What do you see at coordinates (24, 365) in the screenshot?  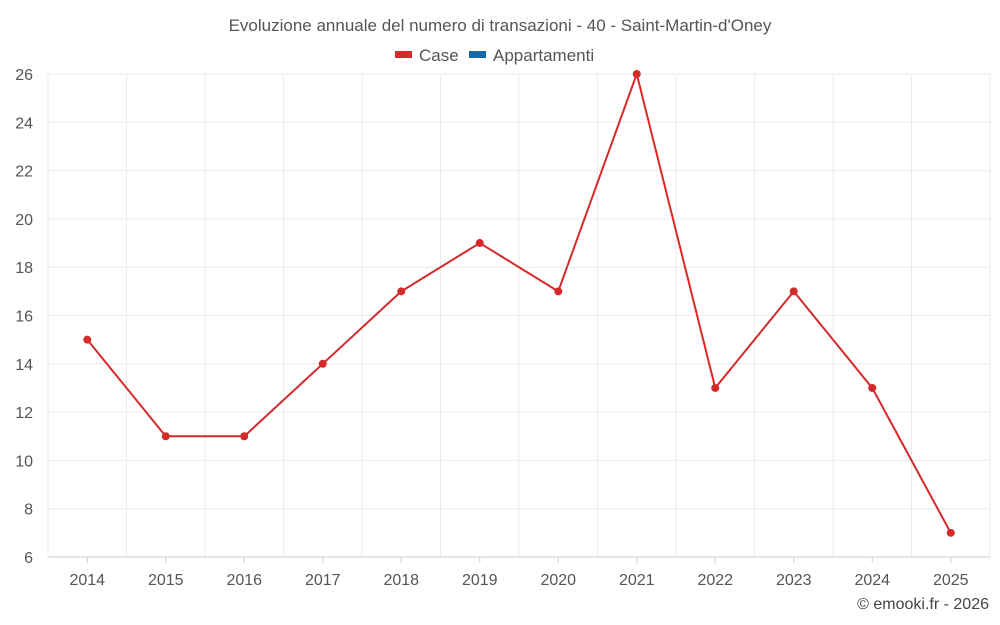 I see `y-tick-label: 14` at bounding box center [24, 365].